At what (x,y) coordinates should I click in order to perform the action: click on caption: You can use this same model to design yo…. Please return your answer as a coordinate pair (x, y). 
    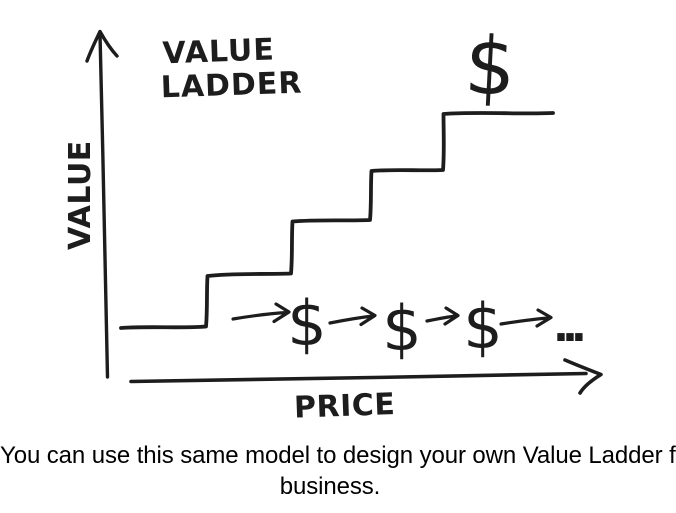
    Looking at the image, I should click on (338, 471).